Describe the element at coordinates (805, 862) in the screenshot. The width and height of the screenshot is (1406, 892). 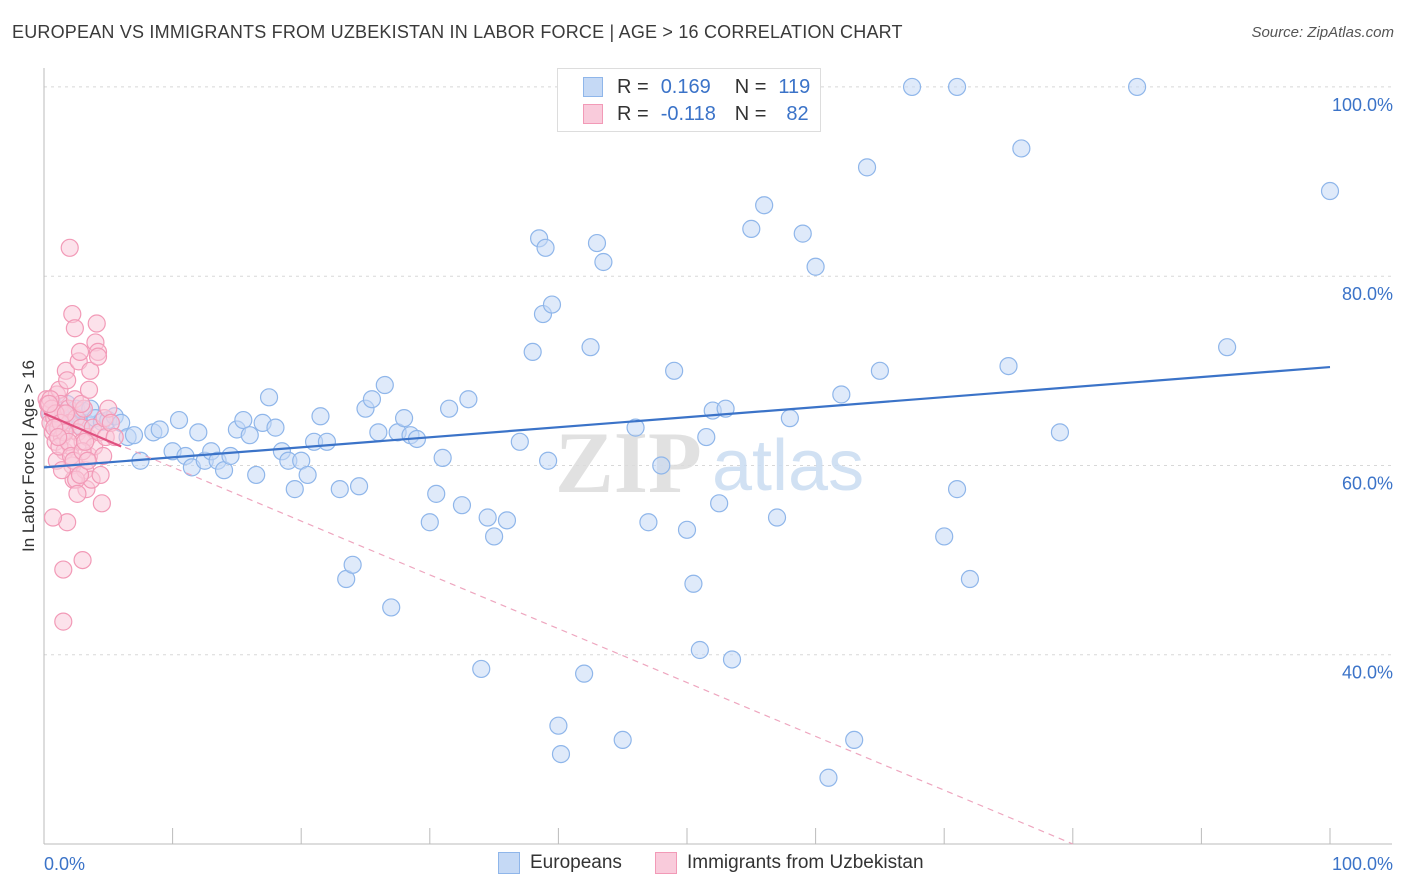
I see `series-label-uzbekistan: Immigrants from Uzbekistan` at that location.